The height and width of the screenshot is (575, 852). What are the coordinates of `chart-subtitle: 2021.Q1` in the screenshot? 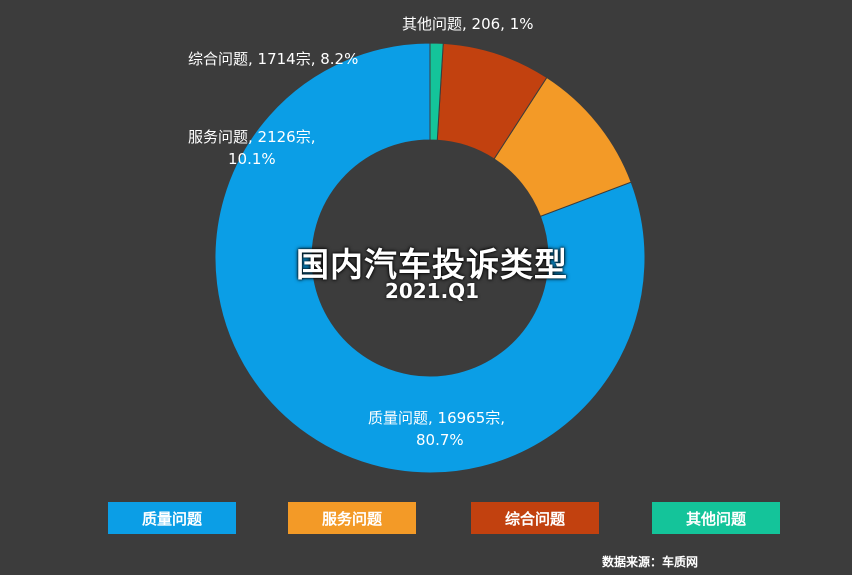 It's located at (432, 291).